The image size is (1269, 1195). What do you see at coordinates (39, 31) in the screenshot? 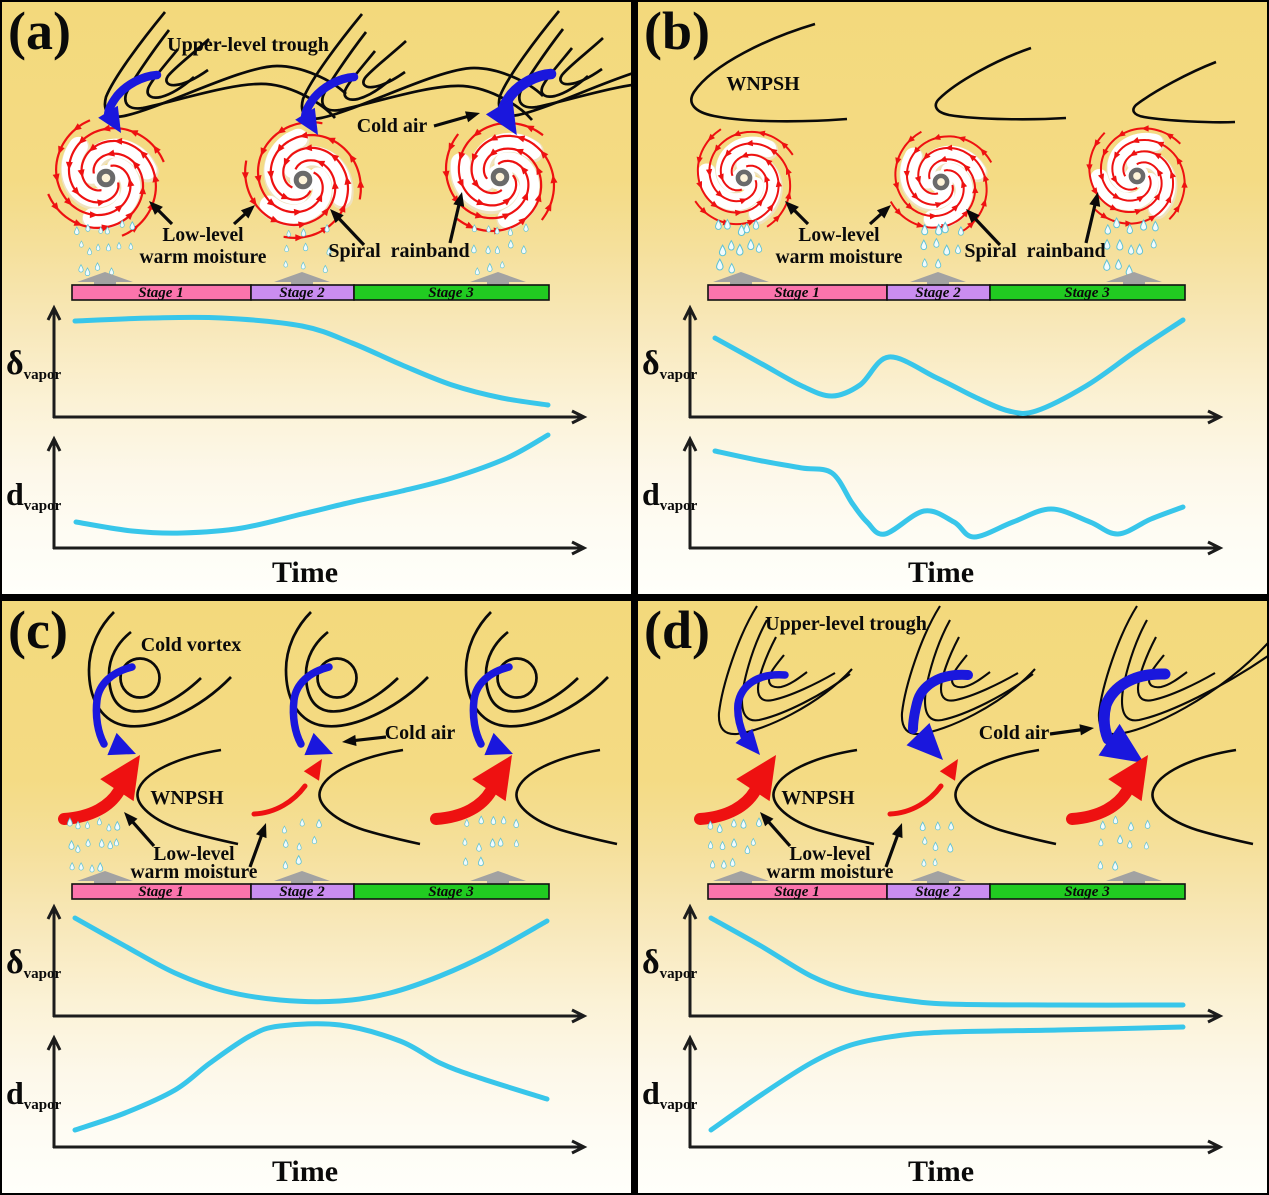
I see `svg-text: (a)` at bounding box center [39, 31].